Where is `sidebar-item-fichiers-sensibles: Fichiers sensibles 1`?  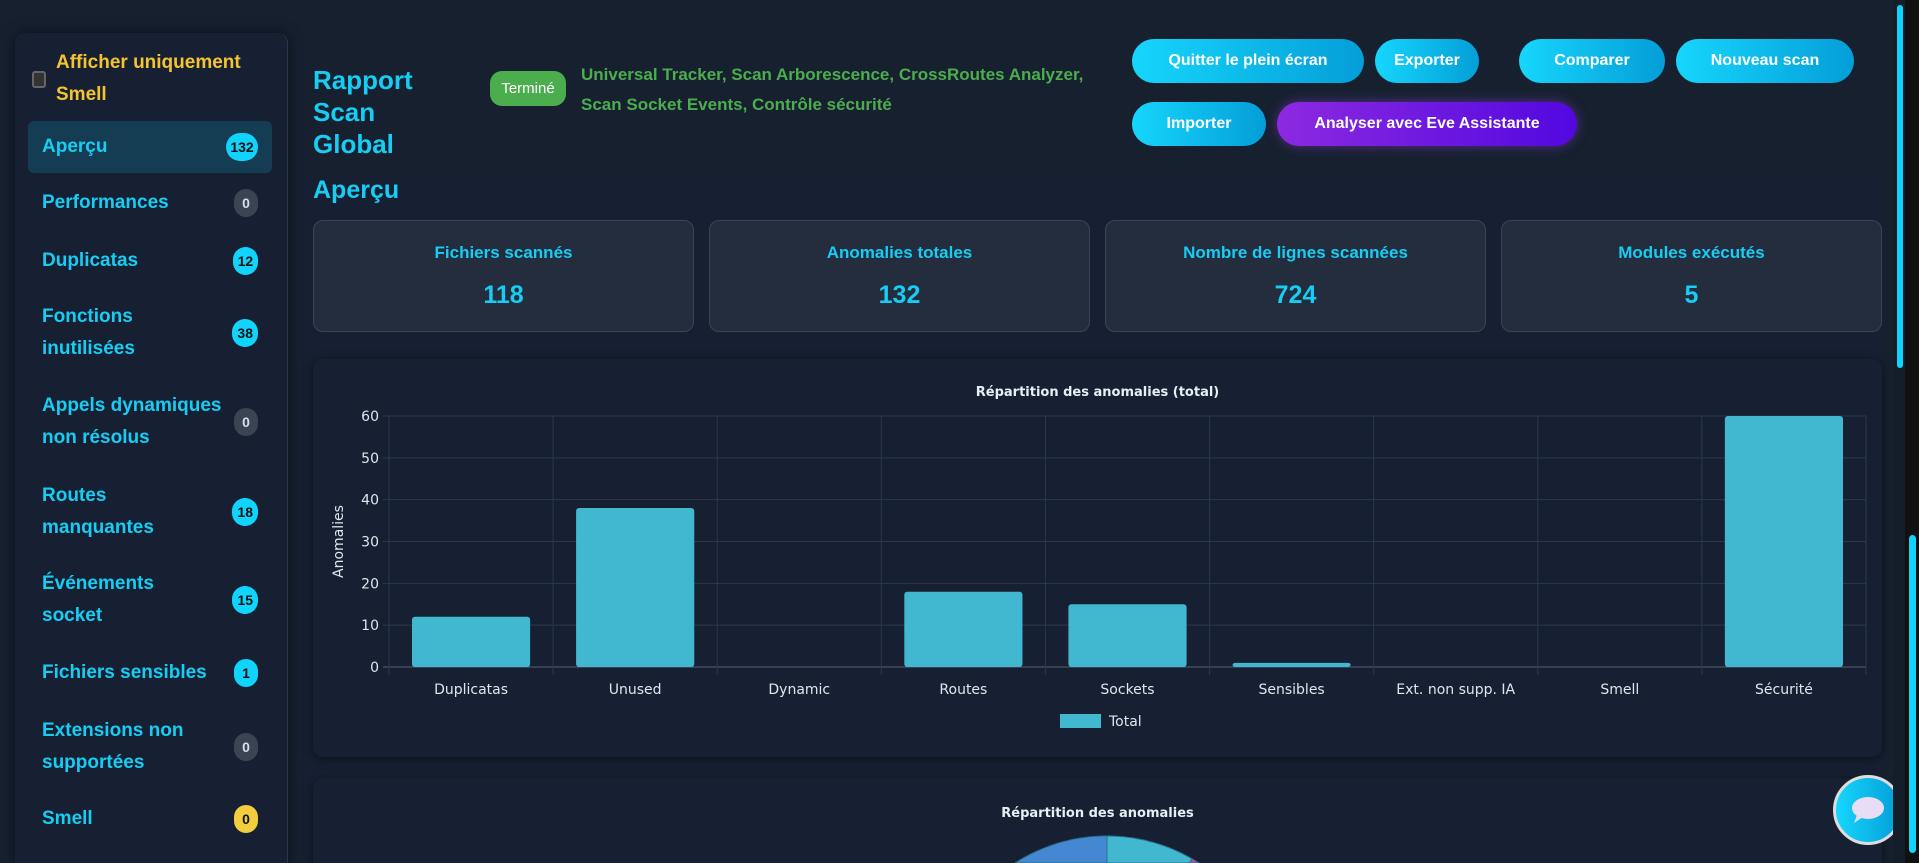
sidebar-item-fichiers-sensibles: Fichiers sensibles 1 is located at coordinates (150, 673).